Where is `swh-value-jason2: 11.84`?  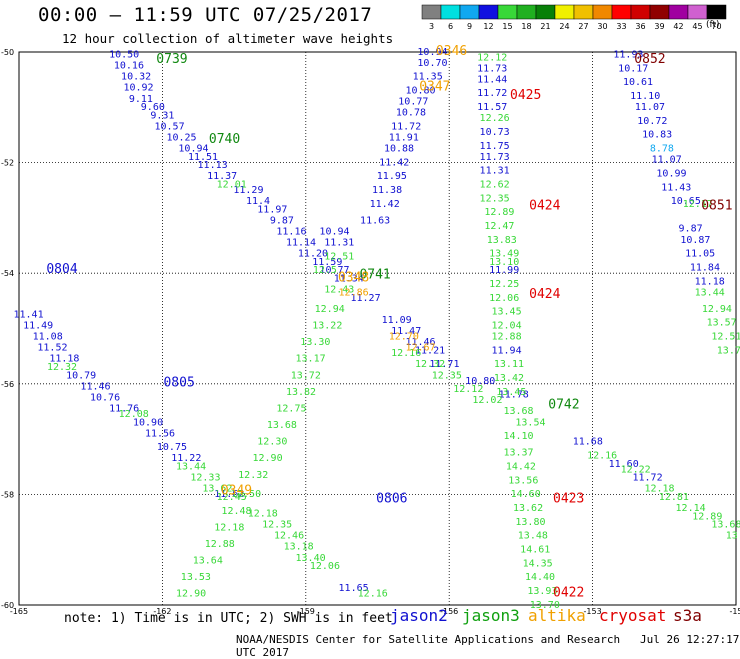
swh-value-jason2: 11.84 is located at coordinates (705, 267).